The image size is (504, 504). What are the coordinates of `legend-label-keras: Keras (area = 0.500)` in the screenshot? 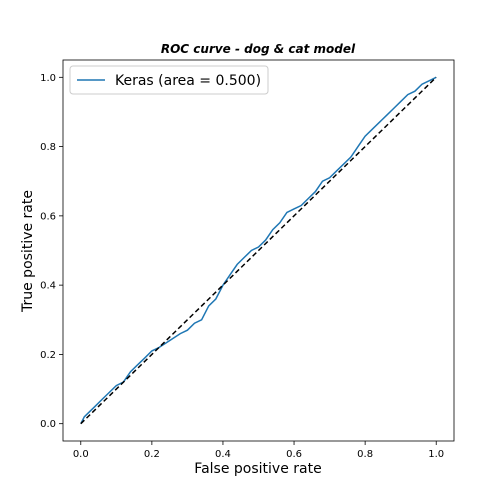 It's located at (188, 81).